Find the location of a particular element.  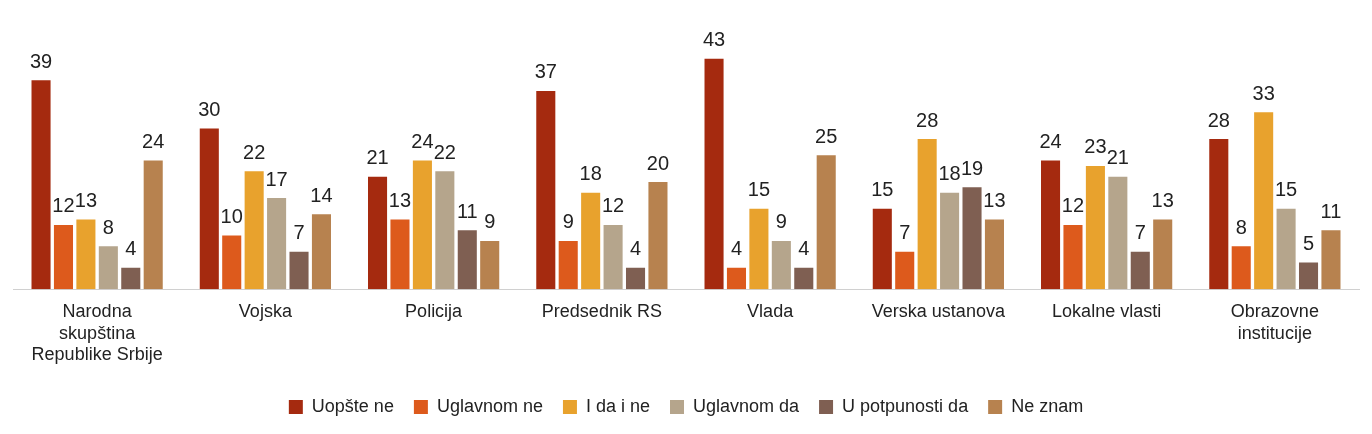

data-label: 10 is located at coordinates (231, 216).